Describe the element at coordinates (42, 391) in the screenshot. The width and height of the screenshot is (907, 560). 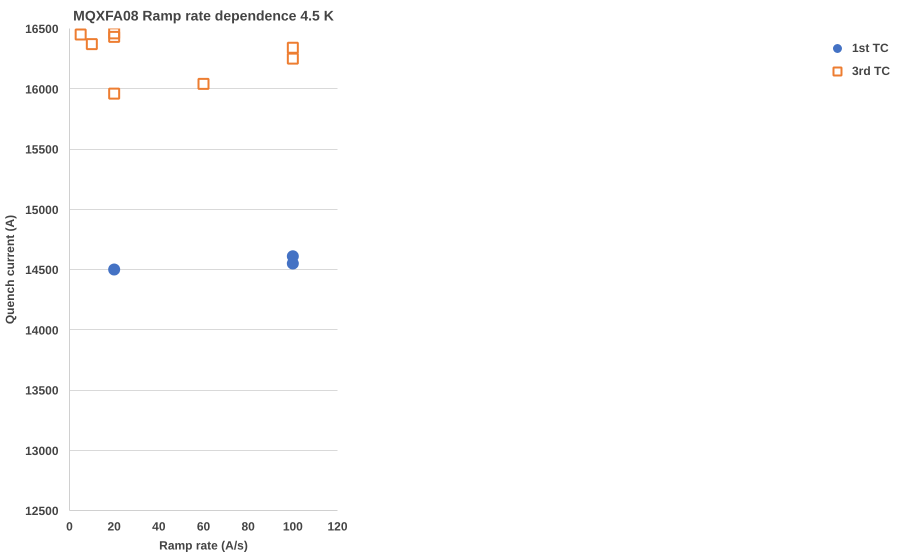
I see `y-tick-label: 13500` at that location.